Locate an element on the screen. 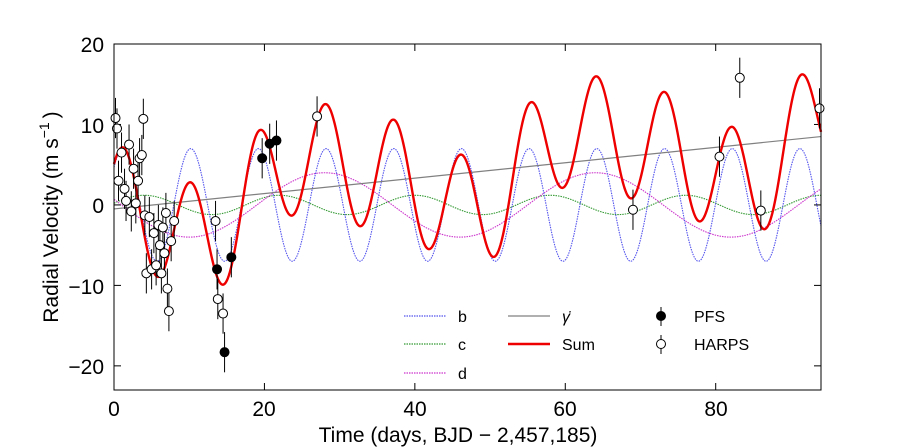 The image size is (913, 447). model-trend-line is located at coordinates (467, 172).